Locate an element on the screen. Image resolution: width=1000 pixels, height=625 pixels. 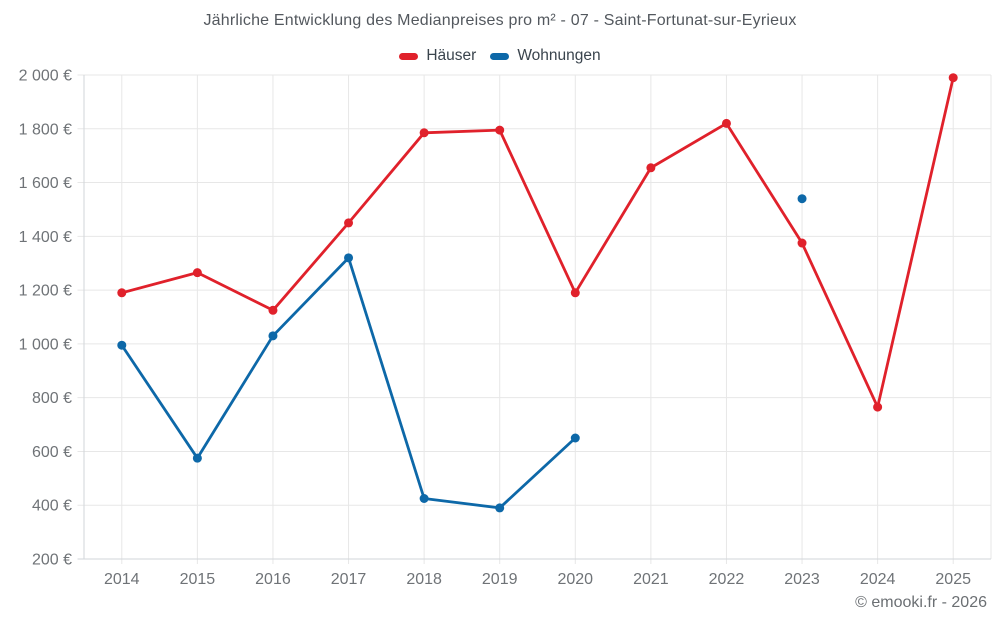
y-tick-label: 1 600 € is located at coordinates (45, 183).